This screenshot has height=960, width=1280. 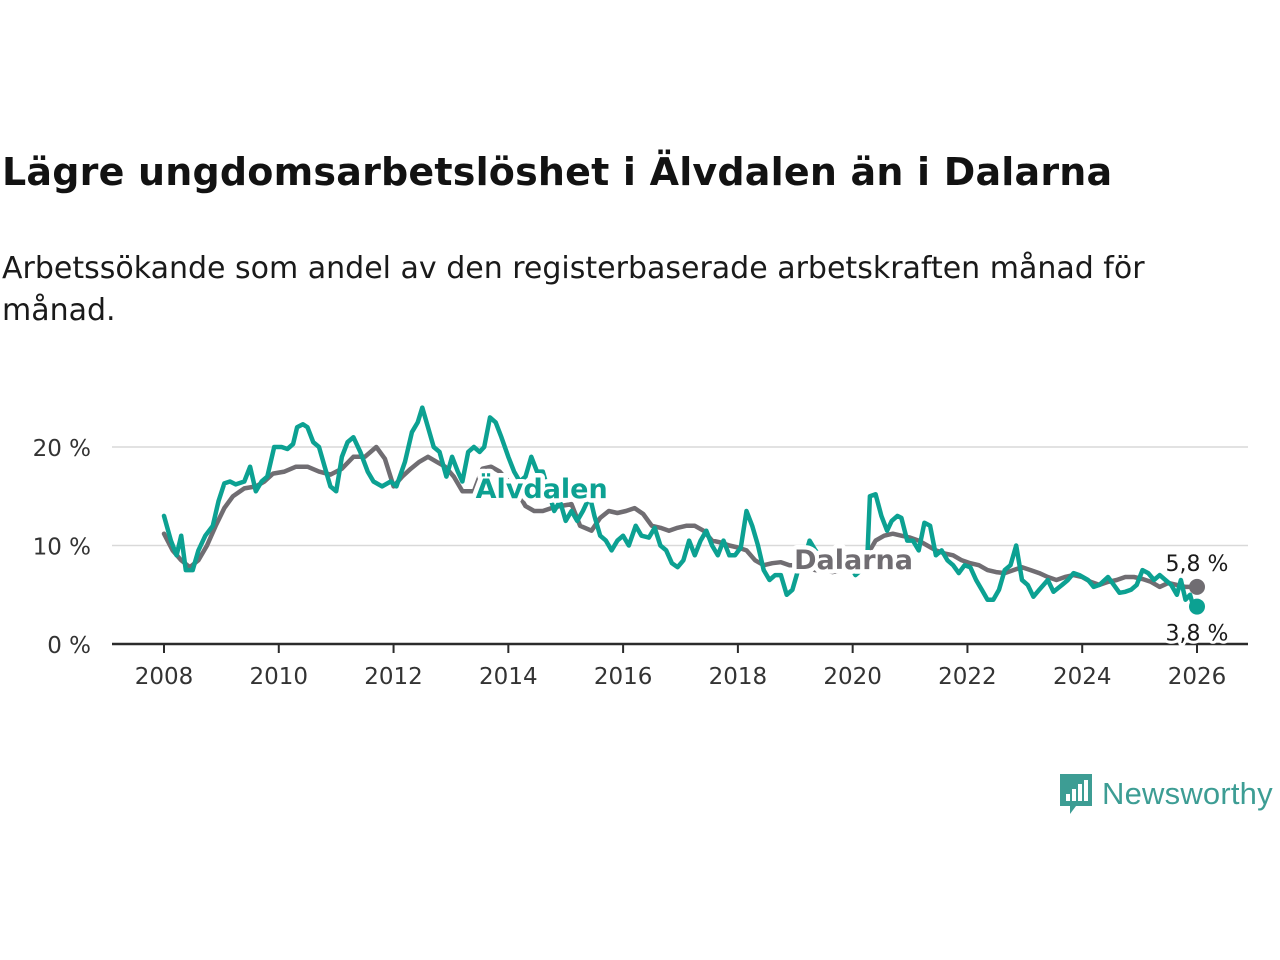 I want to click on series-label-alvdalen-halo: Älvdalen, so click(x=542, y=489).